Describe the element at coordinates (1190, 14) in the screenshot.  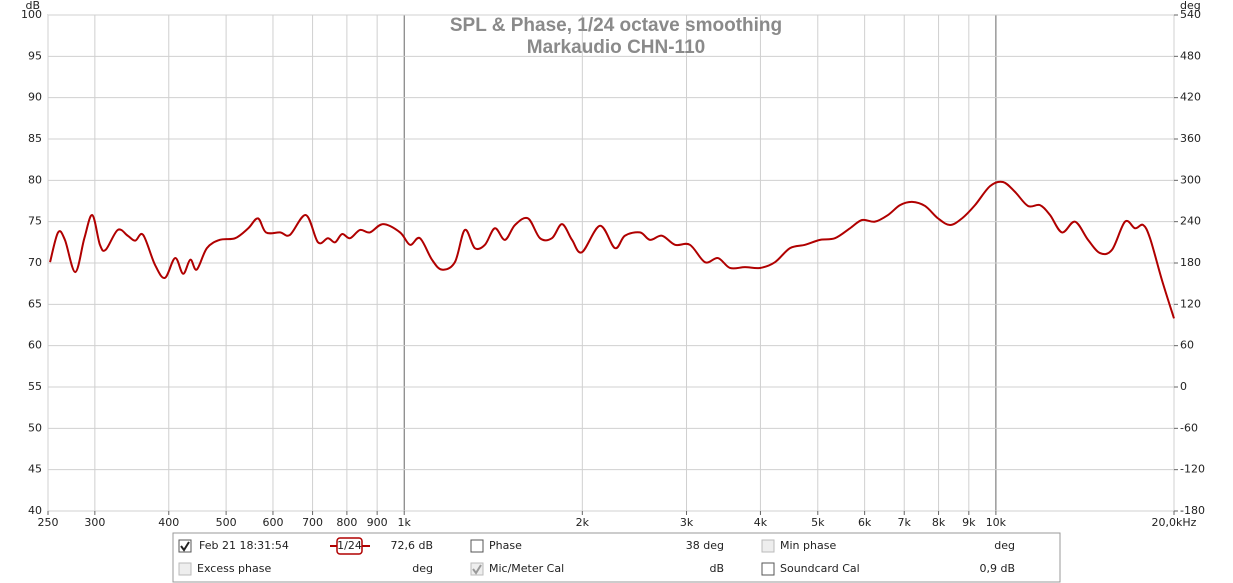
I see `y2-tick-label: 540` at that location.